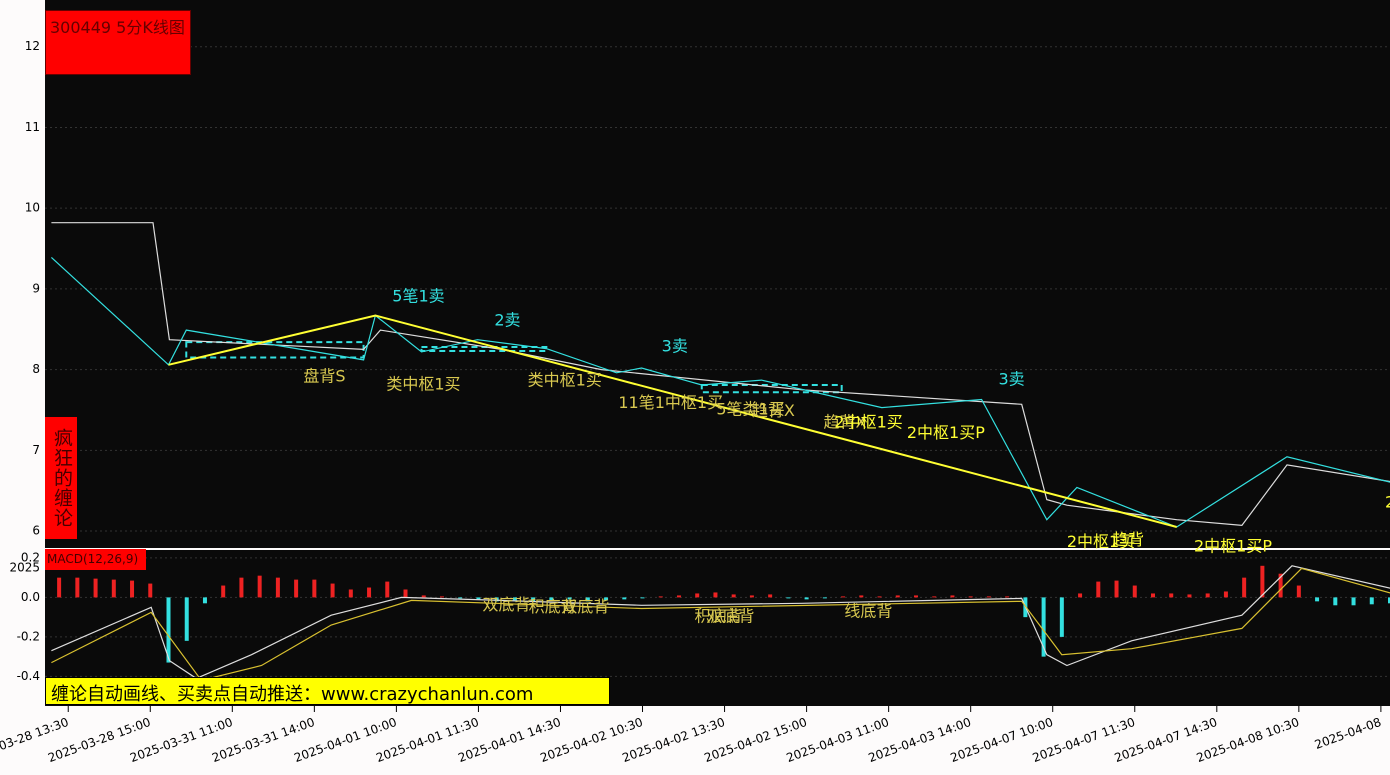 This screenshot has width=1390, height=775. Describe the element at coordinates (28, 676) in the screenshot. I see `y-tick-label: -0.4` at that location.